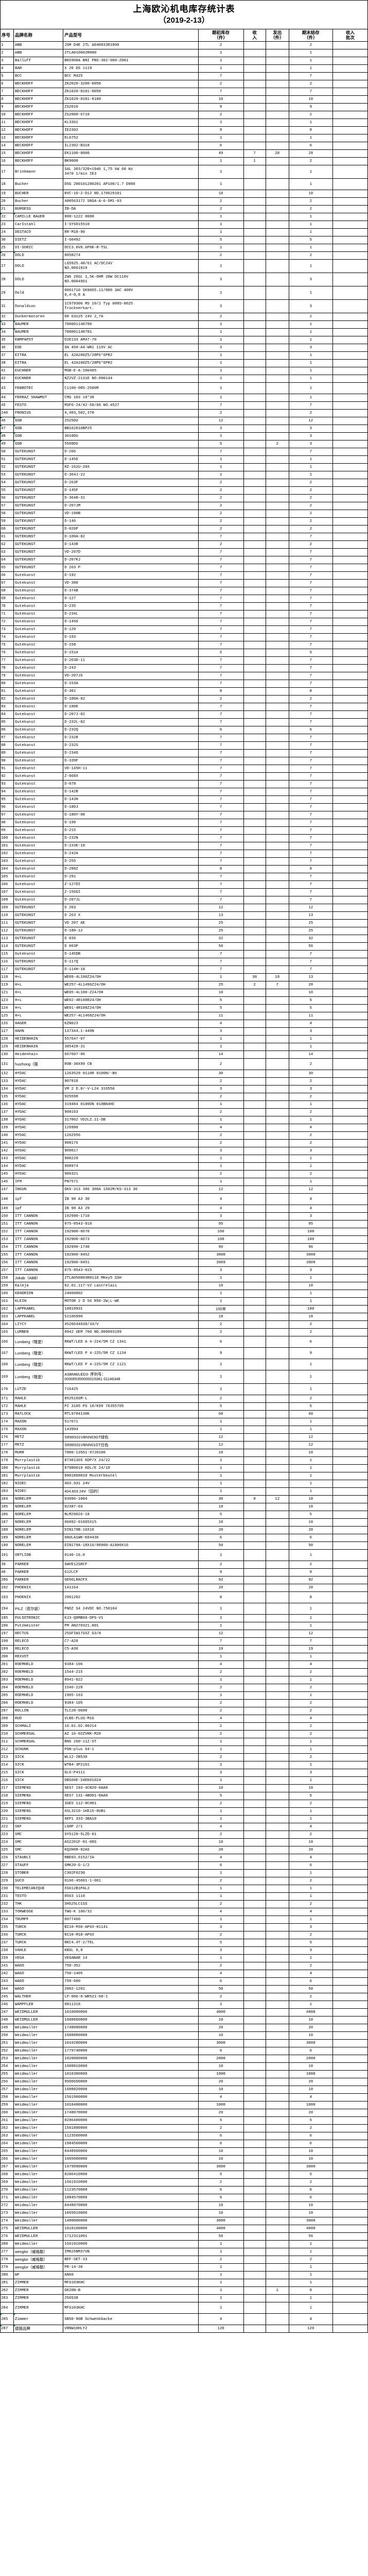  What do you see at coordinates (184, 436) in the screenshot?
I see `table-row: 48 GGB 3010DU 3 3` at bounding box center [184, 436].